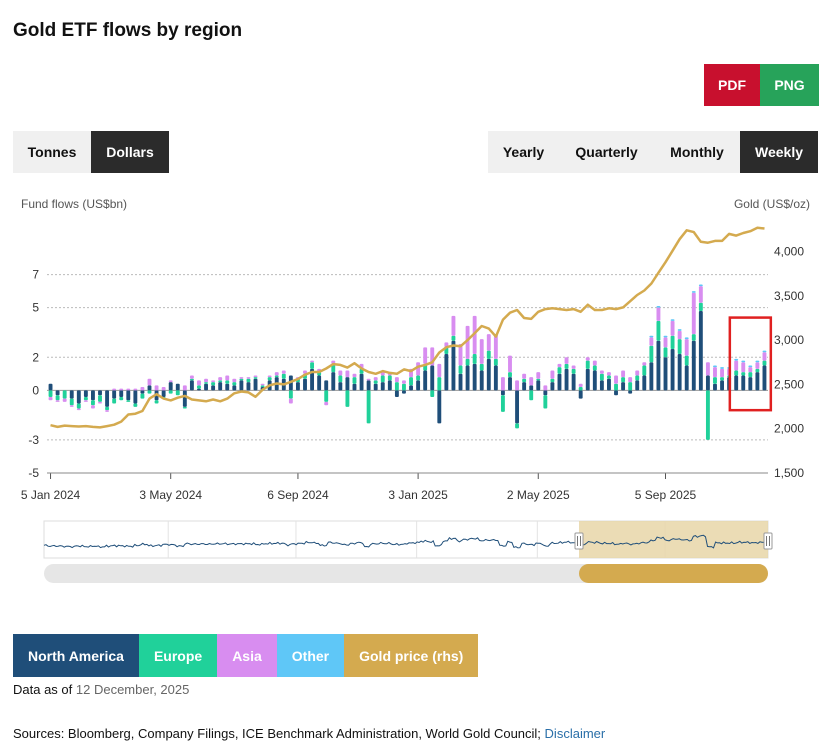 This screenshot has width=822, height=755. I want to click on weekly-tab: Weekly, so click(779, 152).